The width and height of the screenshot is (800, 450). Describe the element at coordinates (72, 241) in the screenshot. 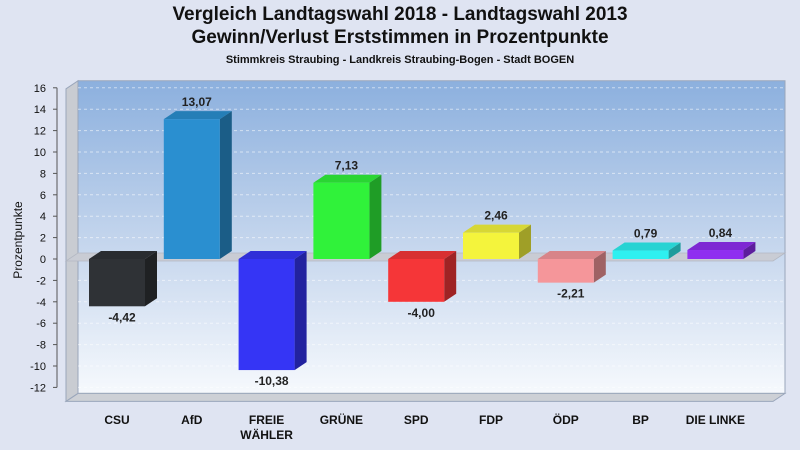

I see `plot-side-wall` at that location.